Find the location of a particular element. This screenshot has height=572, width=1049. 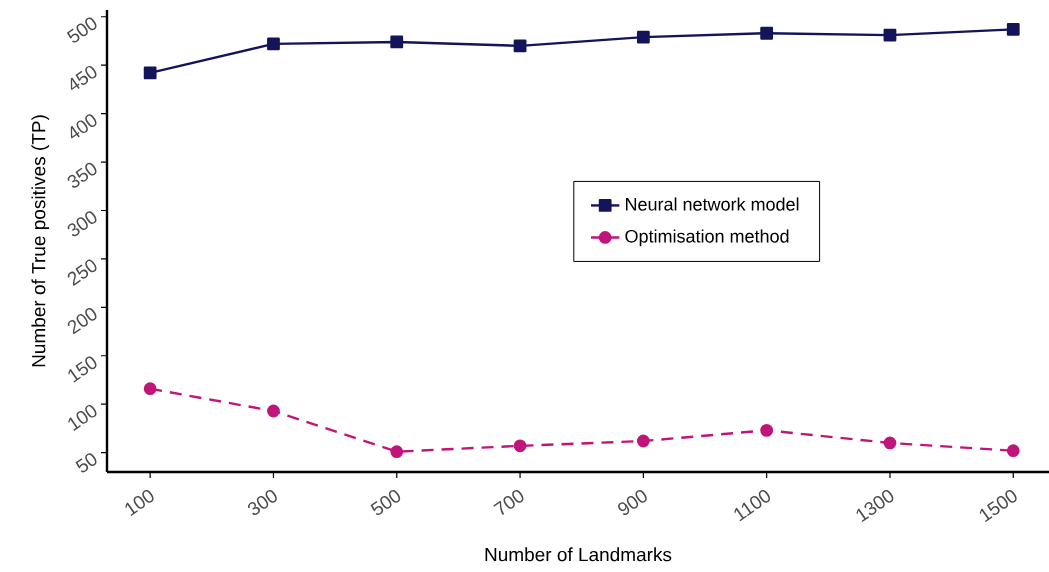

x-axis-title: Number of Landmarks is located at coordinates (578, 554).